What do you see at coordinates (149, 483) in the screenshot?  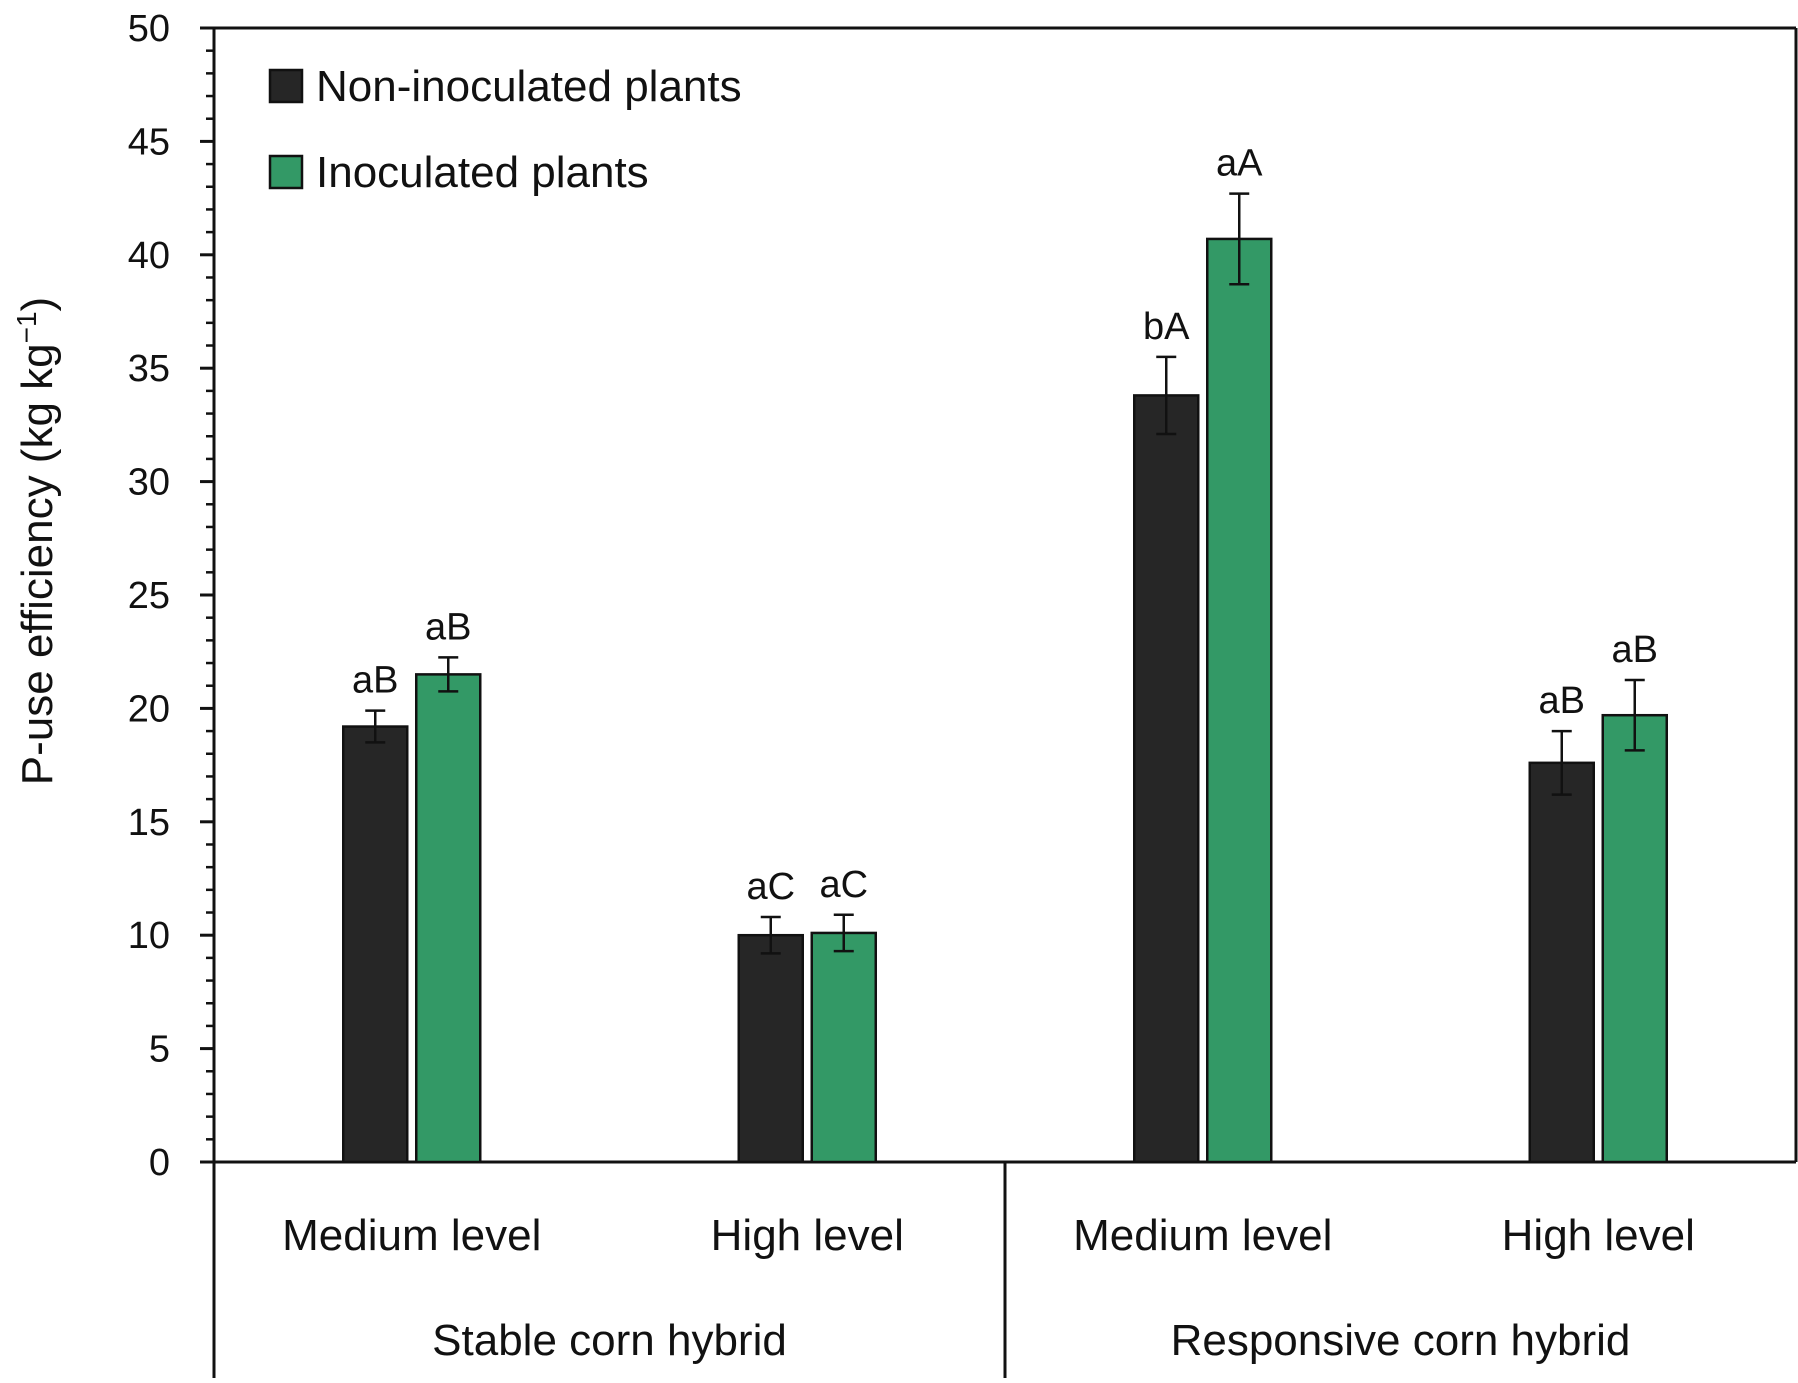 I see `y-tick-label: 30` at bounding box center [149, 483].